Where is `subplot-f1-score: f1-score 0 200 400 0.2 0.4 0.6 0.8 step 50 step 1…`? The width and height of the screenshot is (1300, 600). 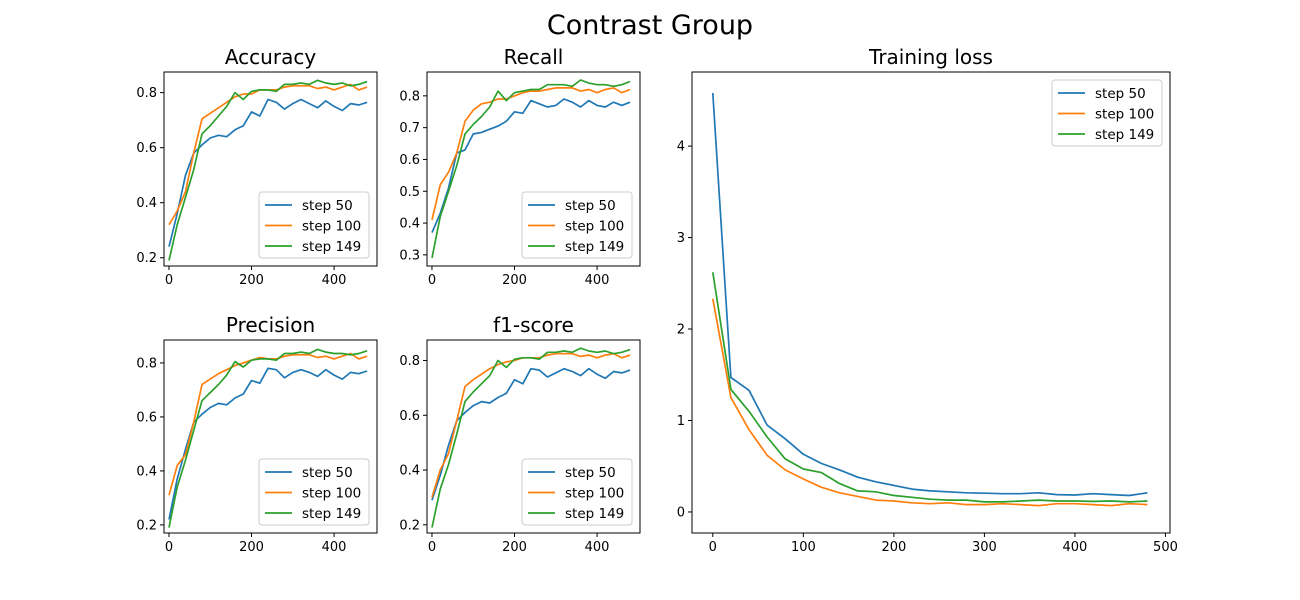
subplot-f1-score: f1-score 0 200 400 0.2 0.4 0.6 0.8 step 50 step 1… is located at coordinates (520, 434).